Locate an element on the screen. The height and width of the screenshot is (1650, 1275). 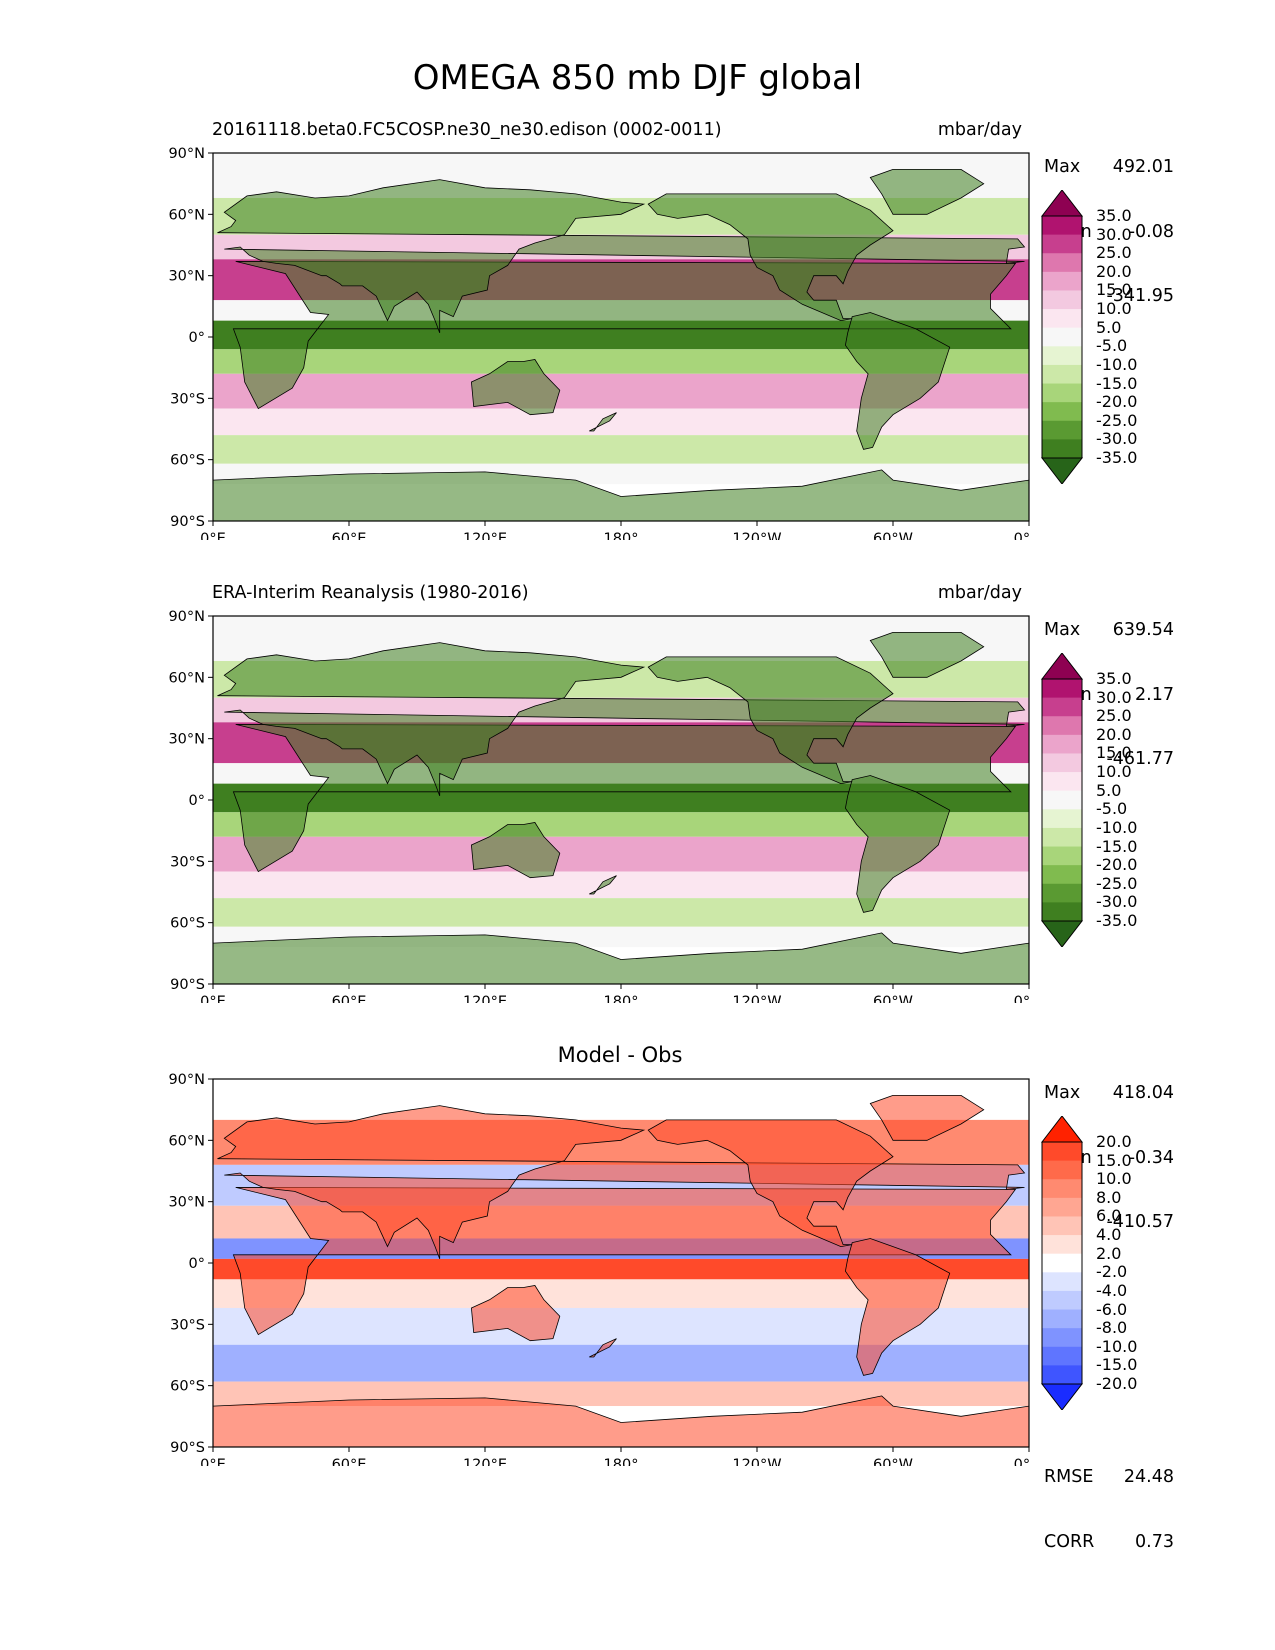
stat-rmse-label: RMSE is located at coordinates (1069, 1477).